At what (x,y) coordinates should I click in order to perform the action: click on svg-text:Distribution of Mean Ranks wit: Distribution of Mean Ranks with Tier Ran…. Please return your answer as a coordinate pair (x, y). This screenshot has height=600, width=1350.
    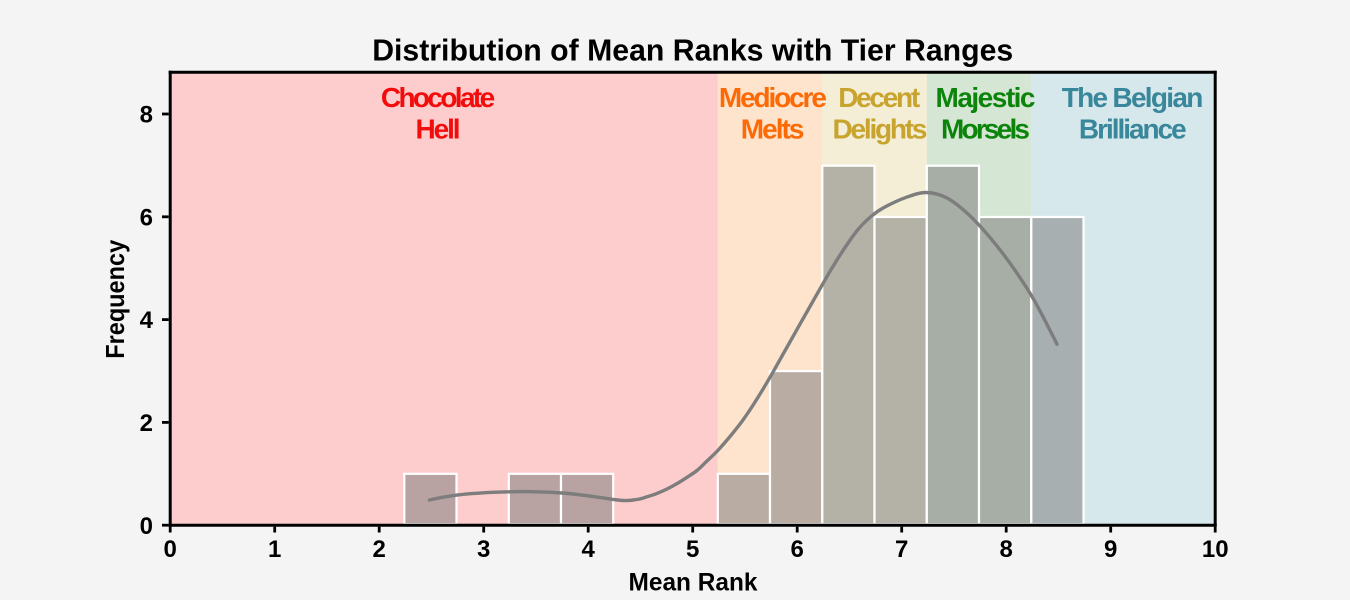
    Looking at the image, I should click on (692, 50).